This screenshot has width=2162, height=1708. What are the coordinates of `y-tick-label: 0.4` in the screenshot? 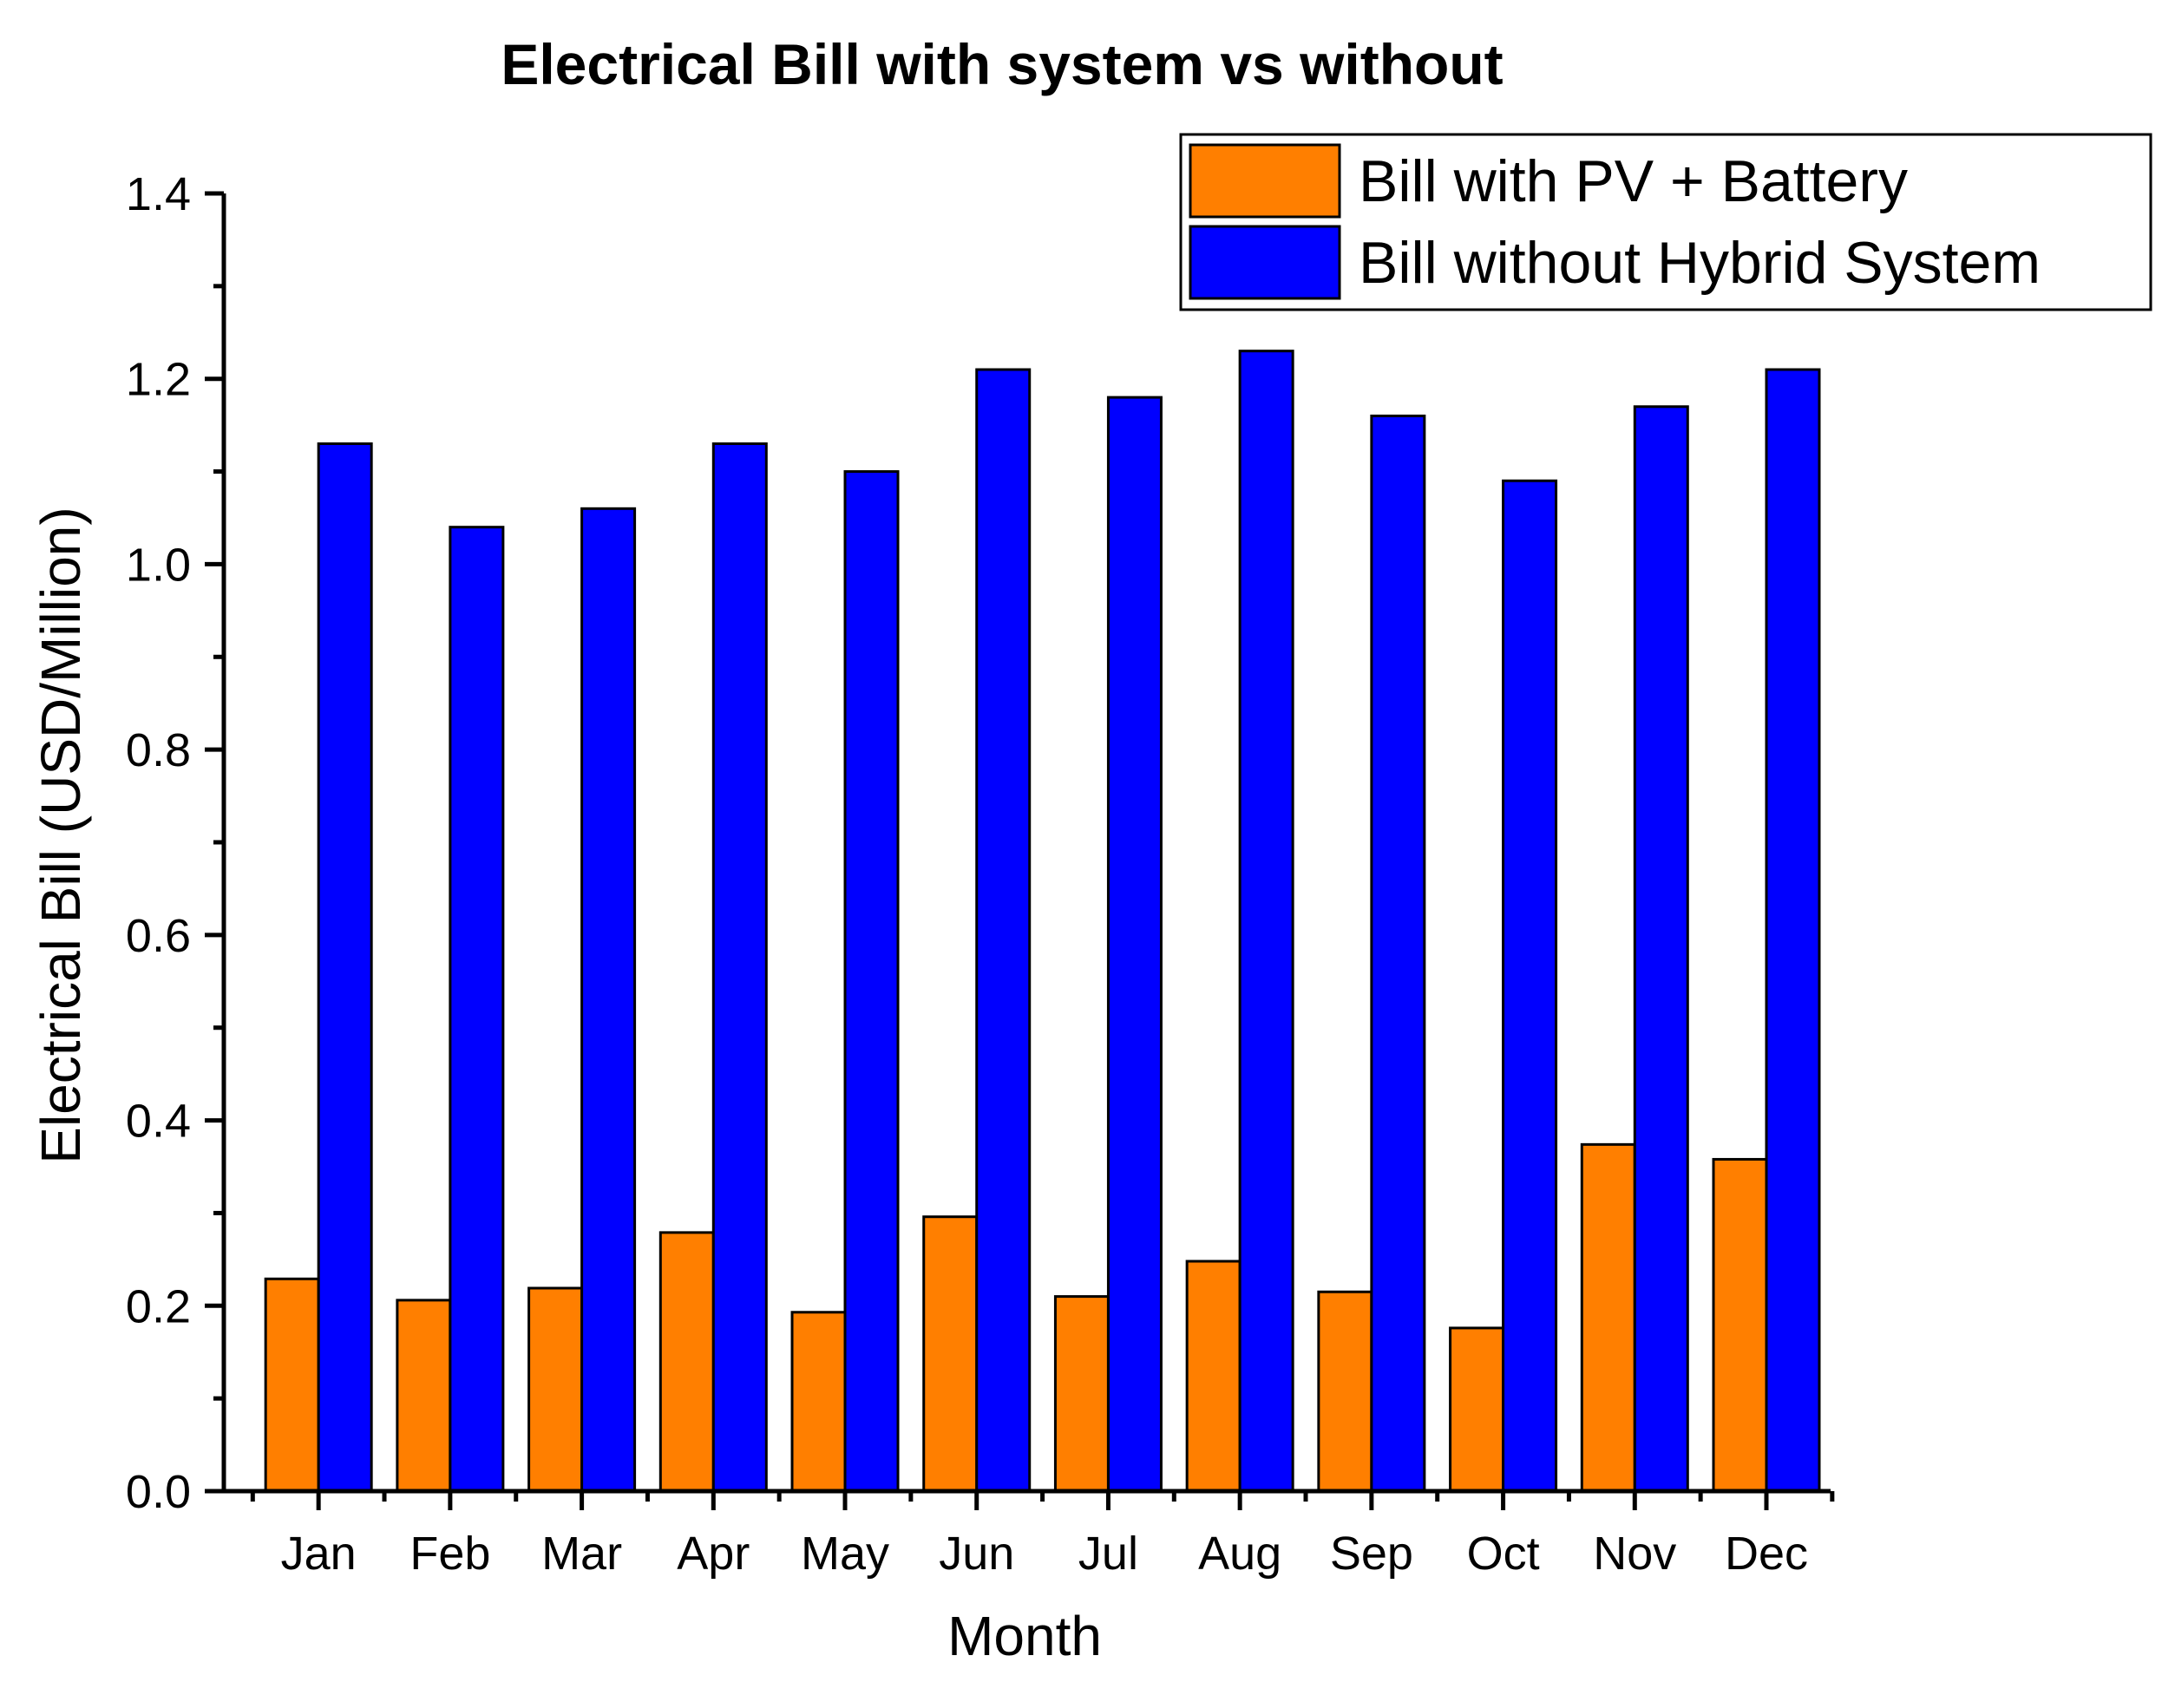 It's located at (158, 1122).